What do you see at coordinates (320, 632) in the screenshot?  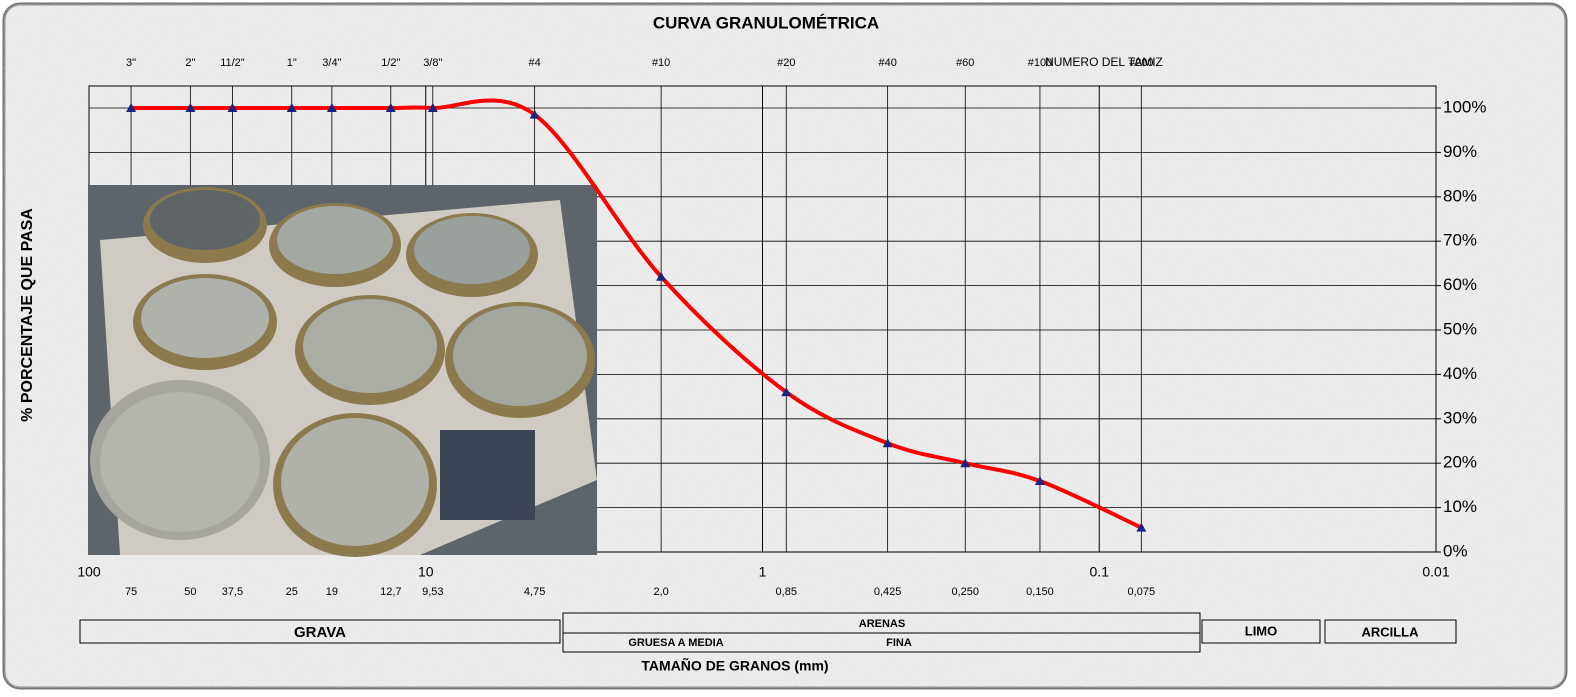 I see `class-label: GRAVA` at bounding box center [320, 632].